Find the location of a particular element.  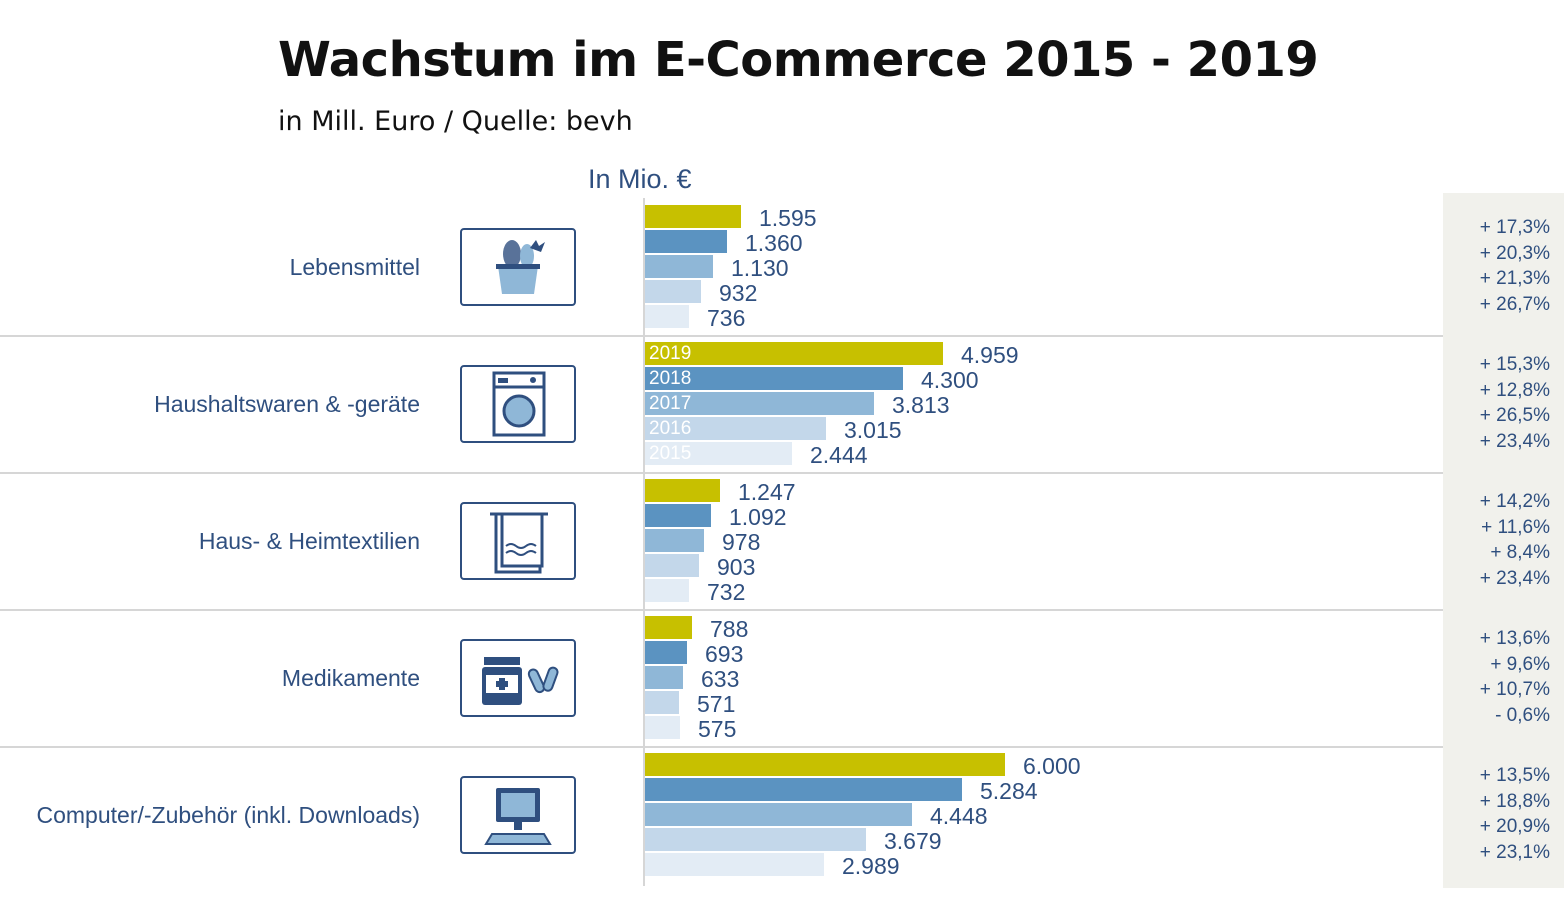

growth-label: + 20,9% is located at coordinates (1514, 827).